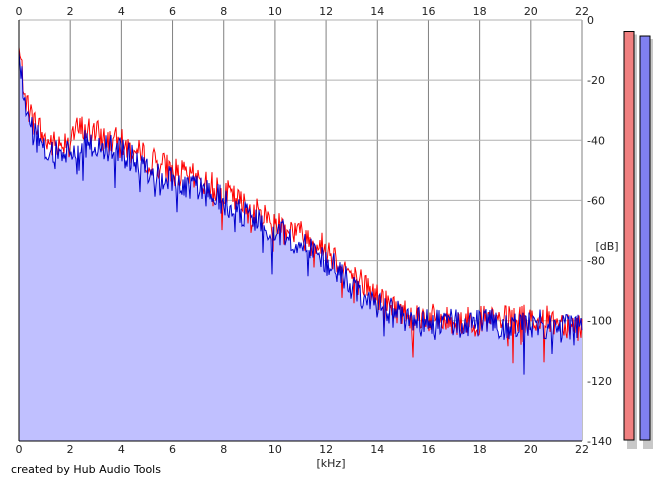 The image size is (664, 481). I want to click on y-tick-labels: 0 -20 -40 -60 -80 -100 -120 -140, so click(599, 231).